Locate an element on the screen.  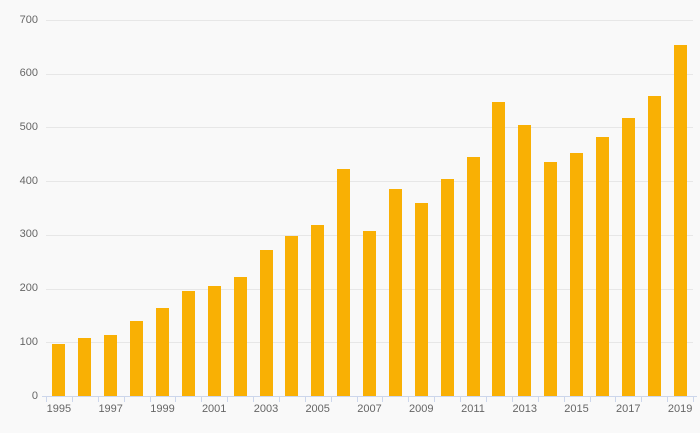
x-axis-tick-label: 2001 is located at coordinates (214, 409).